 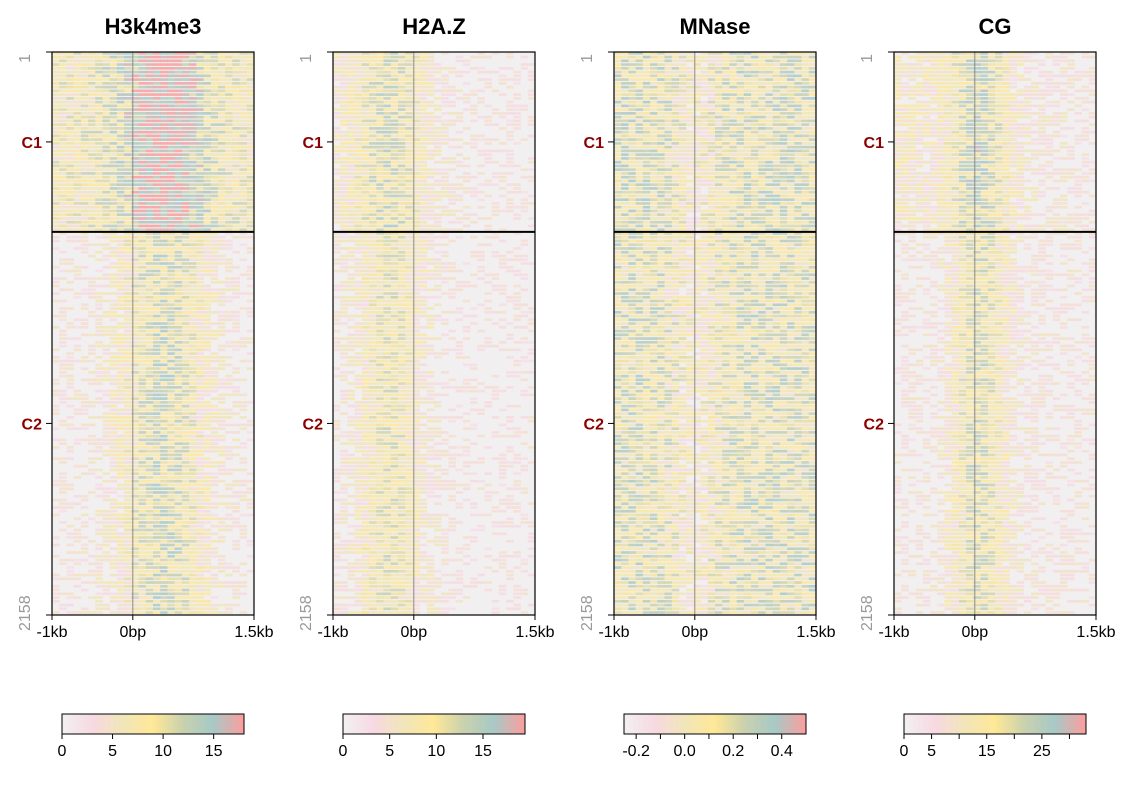 I want to click on colorbar-tick-label: 25, so click(x=1042, y=751).